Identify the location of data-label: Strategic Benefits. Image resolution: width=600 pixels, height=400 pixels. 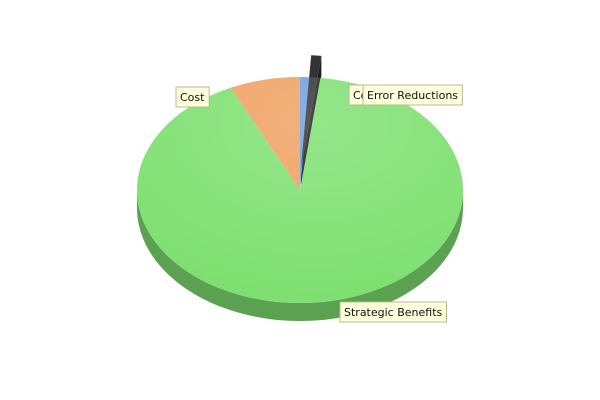
(393, 312).